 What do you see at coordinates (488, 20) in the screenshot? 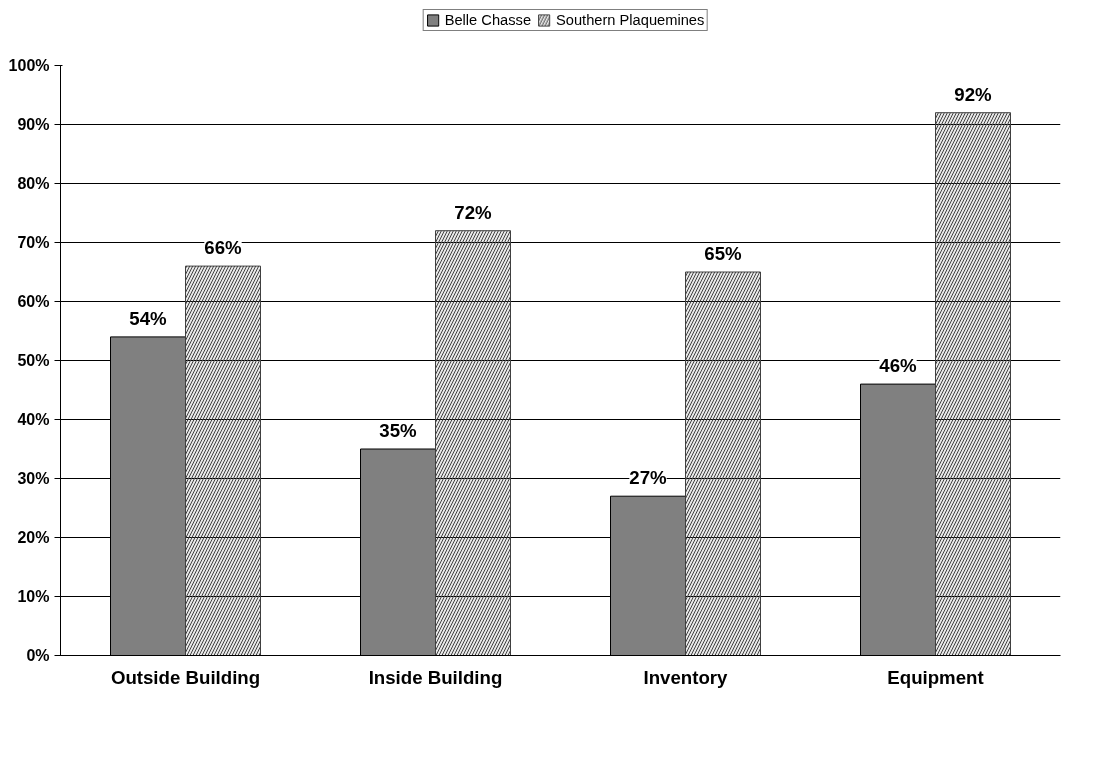
I see `legend-label: Belle Chasse` at bounding box center [488, 20].